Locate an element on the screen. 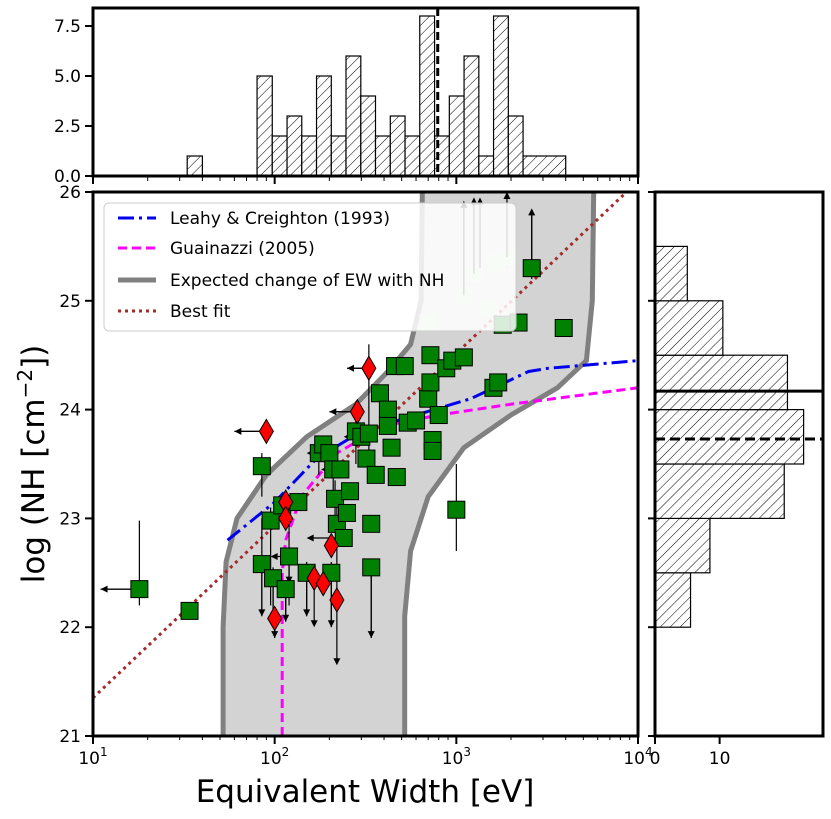 This screenshot has width=831, height=819. legend-box is located at coordinates (310, 267).